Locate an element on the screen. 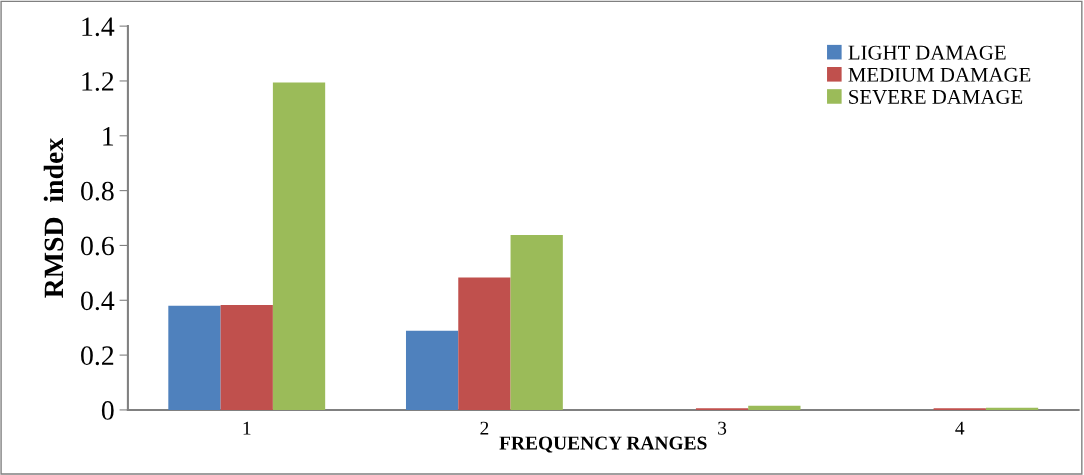 The width and height of the screenshot is (1084, 475). legend-label: MEDIUM DAMAGE is located at coordinates (939, 74).